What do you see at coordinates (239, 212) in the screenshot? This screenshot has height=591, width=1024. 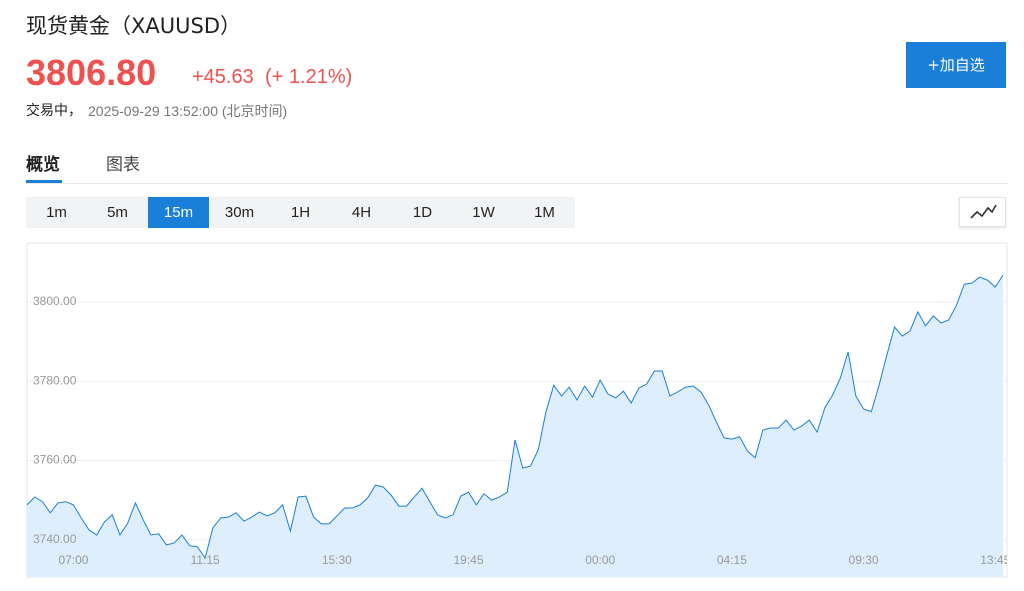 I see `interval-button: 30m` at bounding box center [239, 212].